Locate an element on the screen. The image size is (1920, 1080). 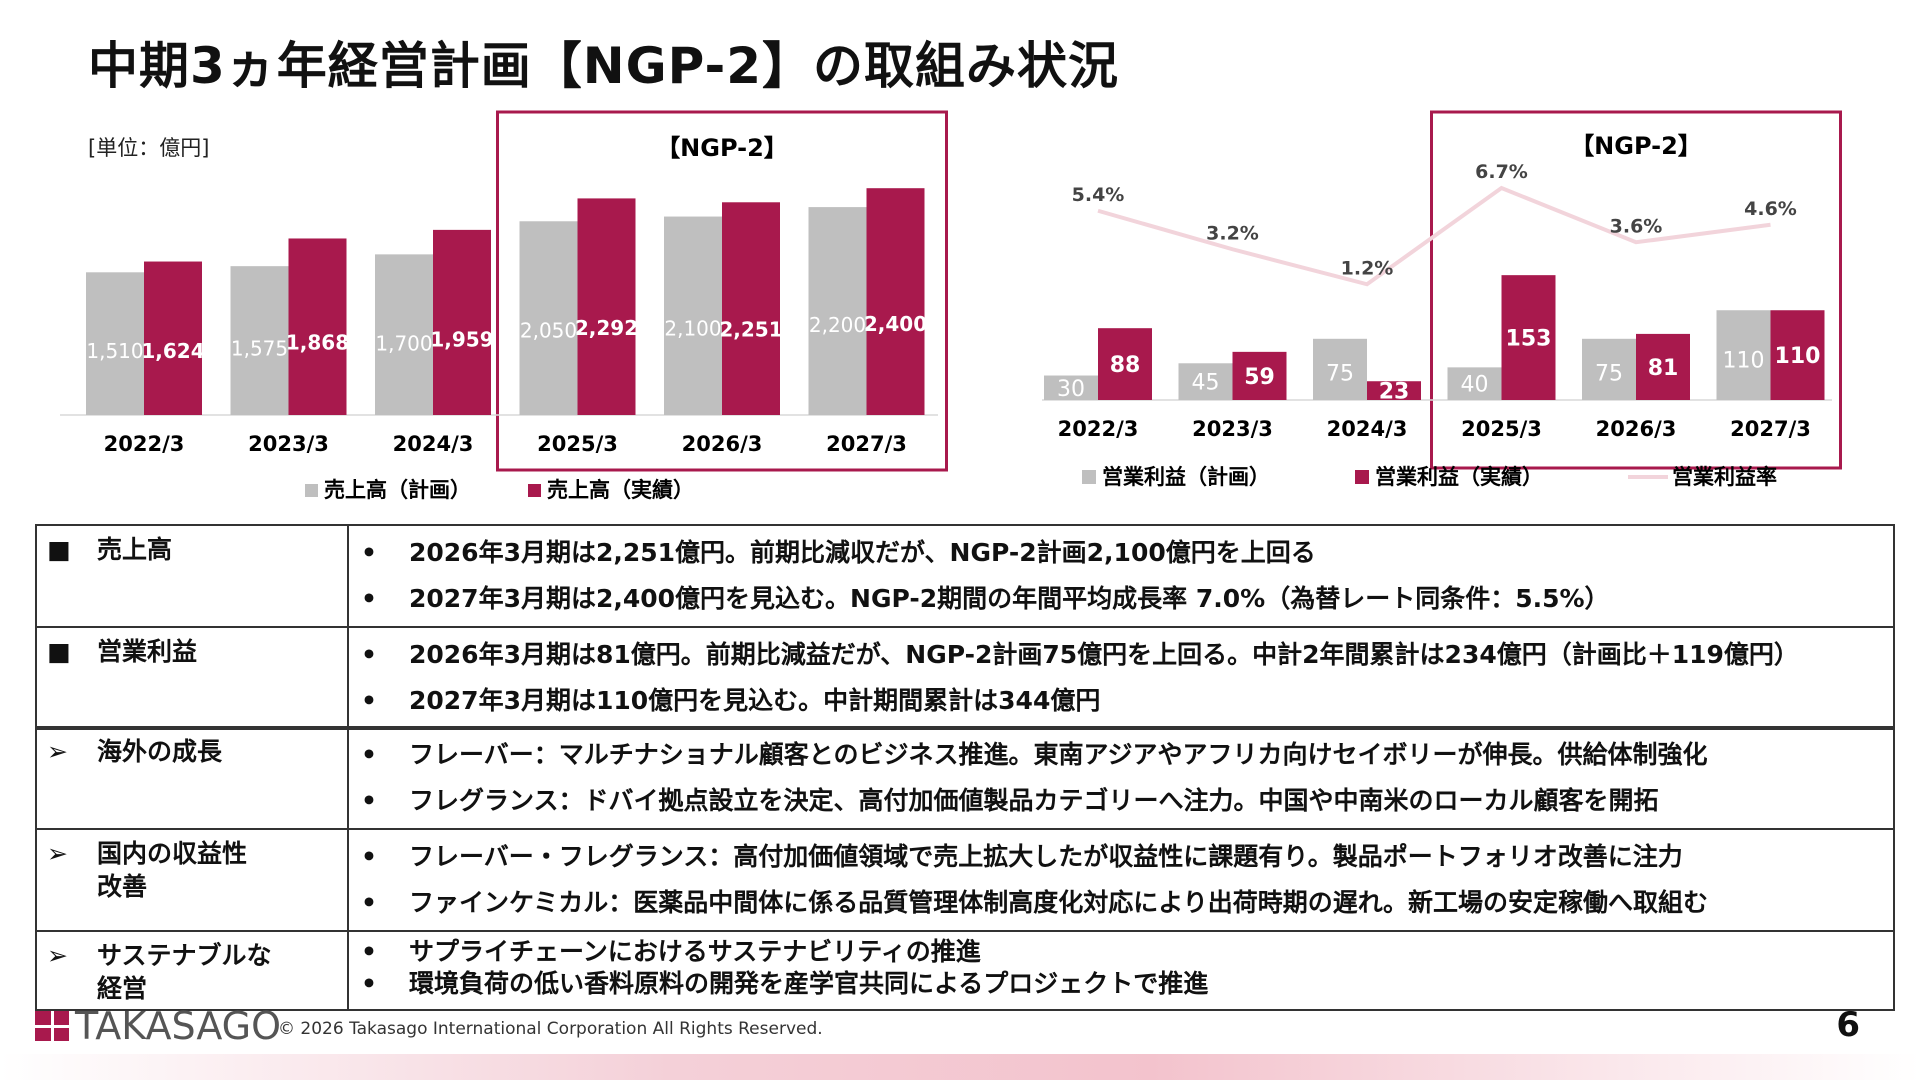
page-title: 中期3ヵ年経営計画【NGP-2】の取組み状況 is located at coordinates (603, 66).